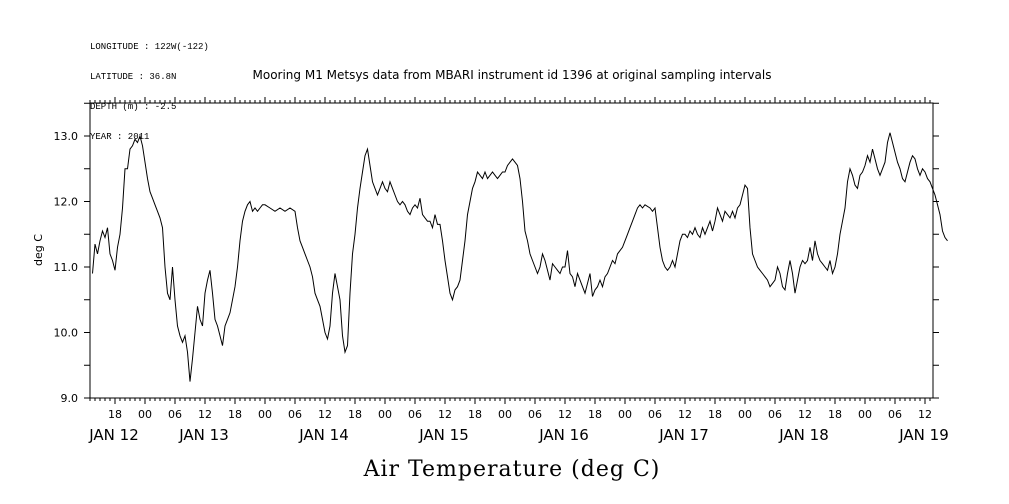  Describe the element at coordinates (683, 435) in the screenshot. I see `x-day-label: JAN 17` at that location.